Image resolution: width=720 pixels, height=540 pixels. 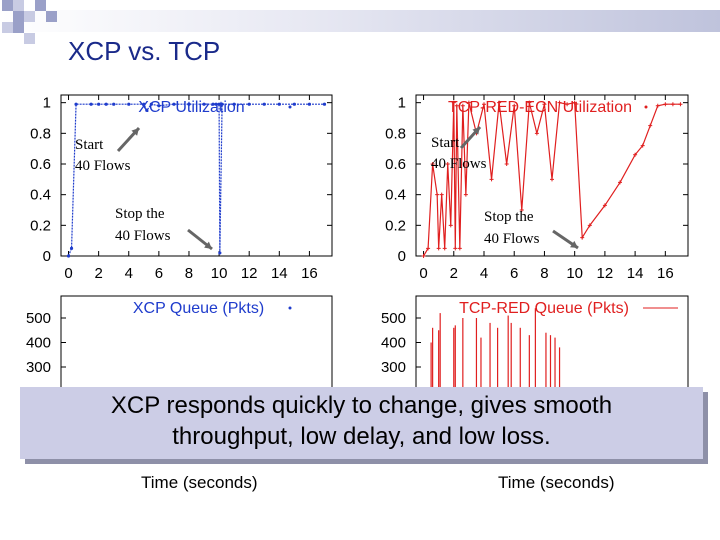 I want to click on x-axis-label-right: Time (seconds), so click(x=556, y=482).